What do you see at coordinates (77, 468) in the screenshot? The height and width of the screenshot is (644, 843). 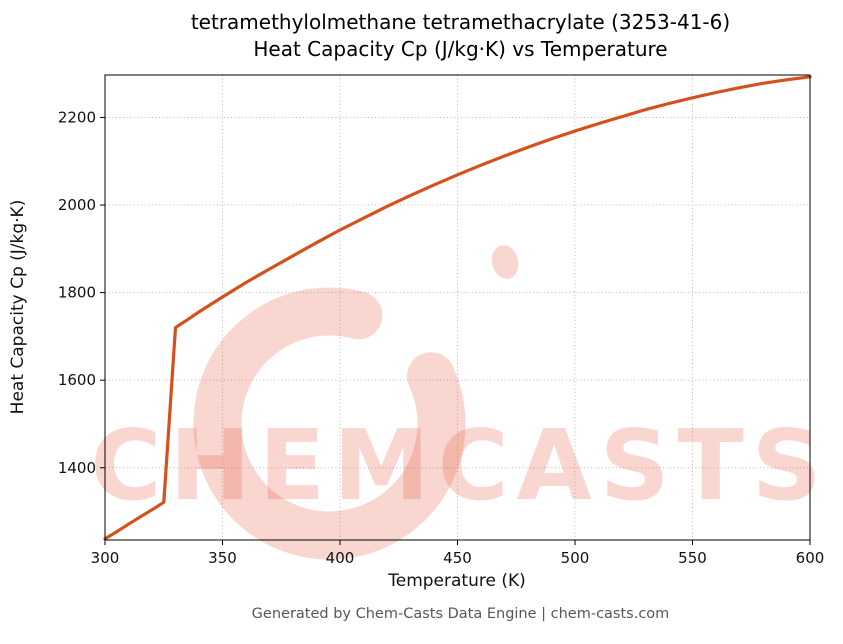 I see `y-tick-label: 1400` at bounding box center [77, 468].